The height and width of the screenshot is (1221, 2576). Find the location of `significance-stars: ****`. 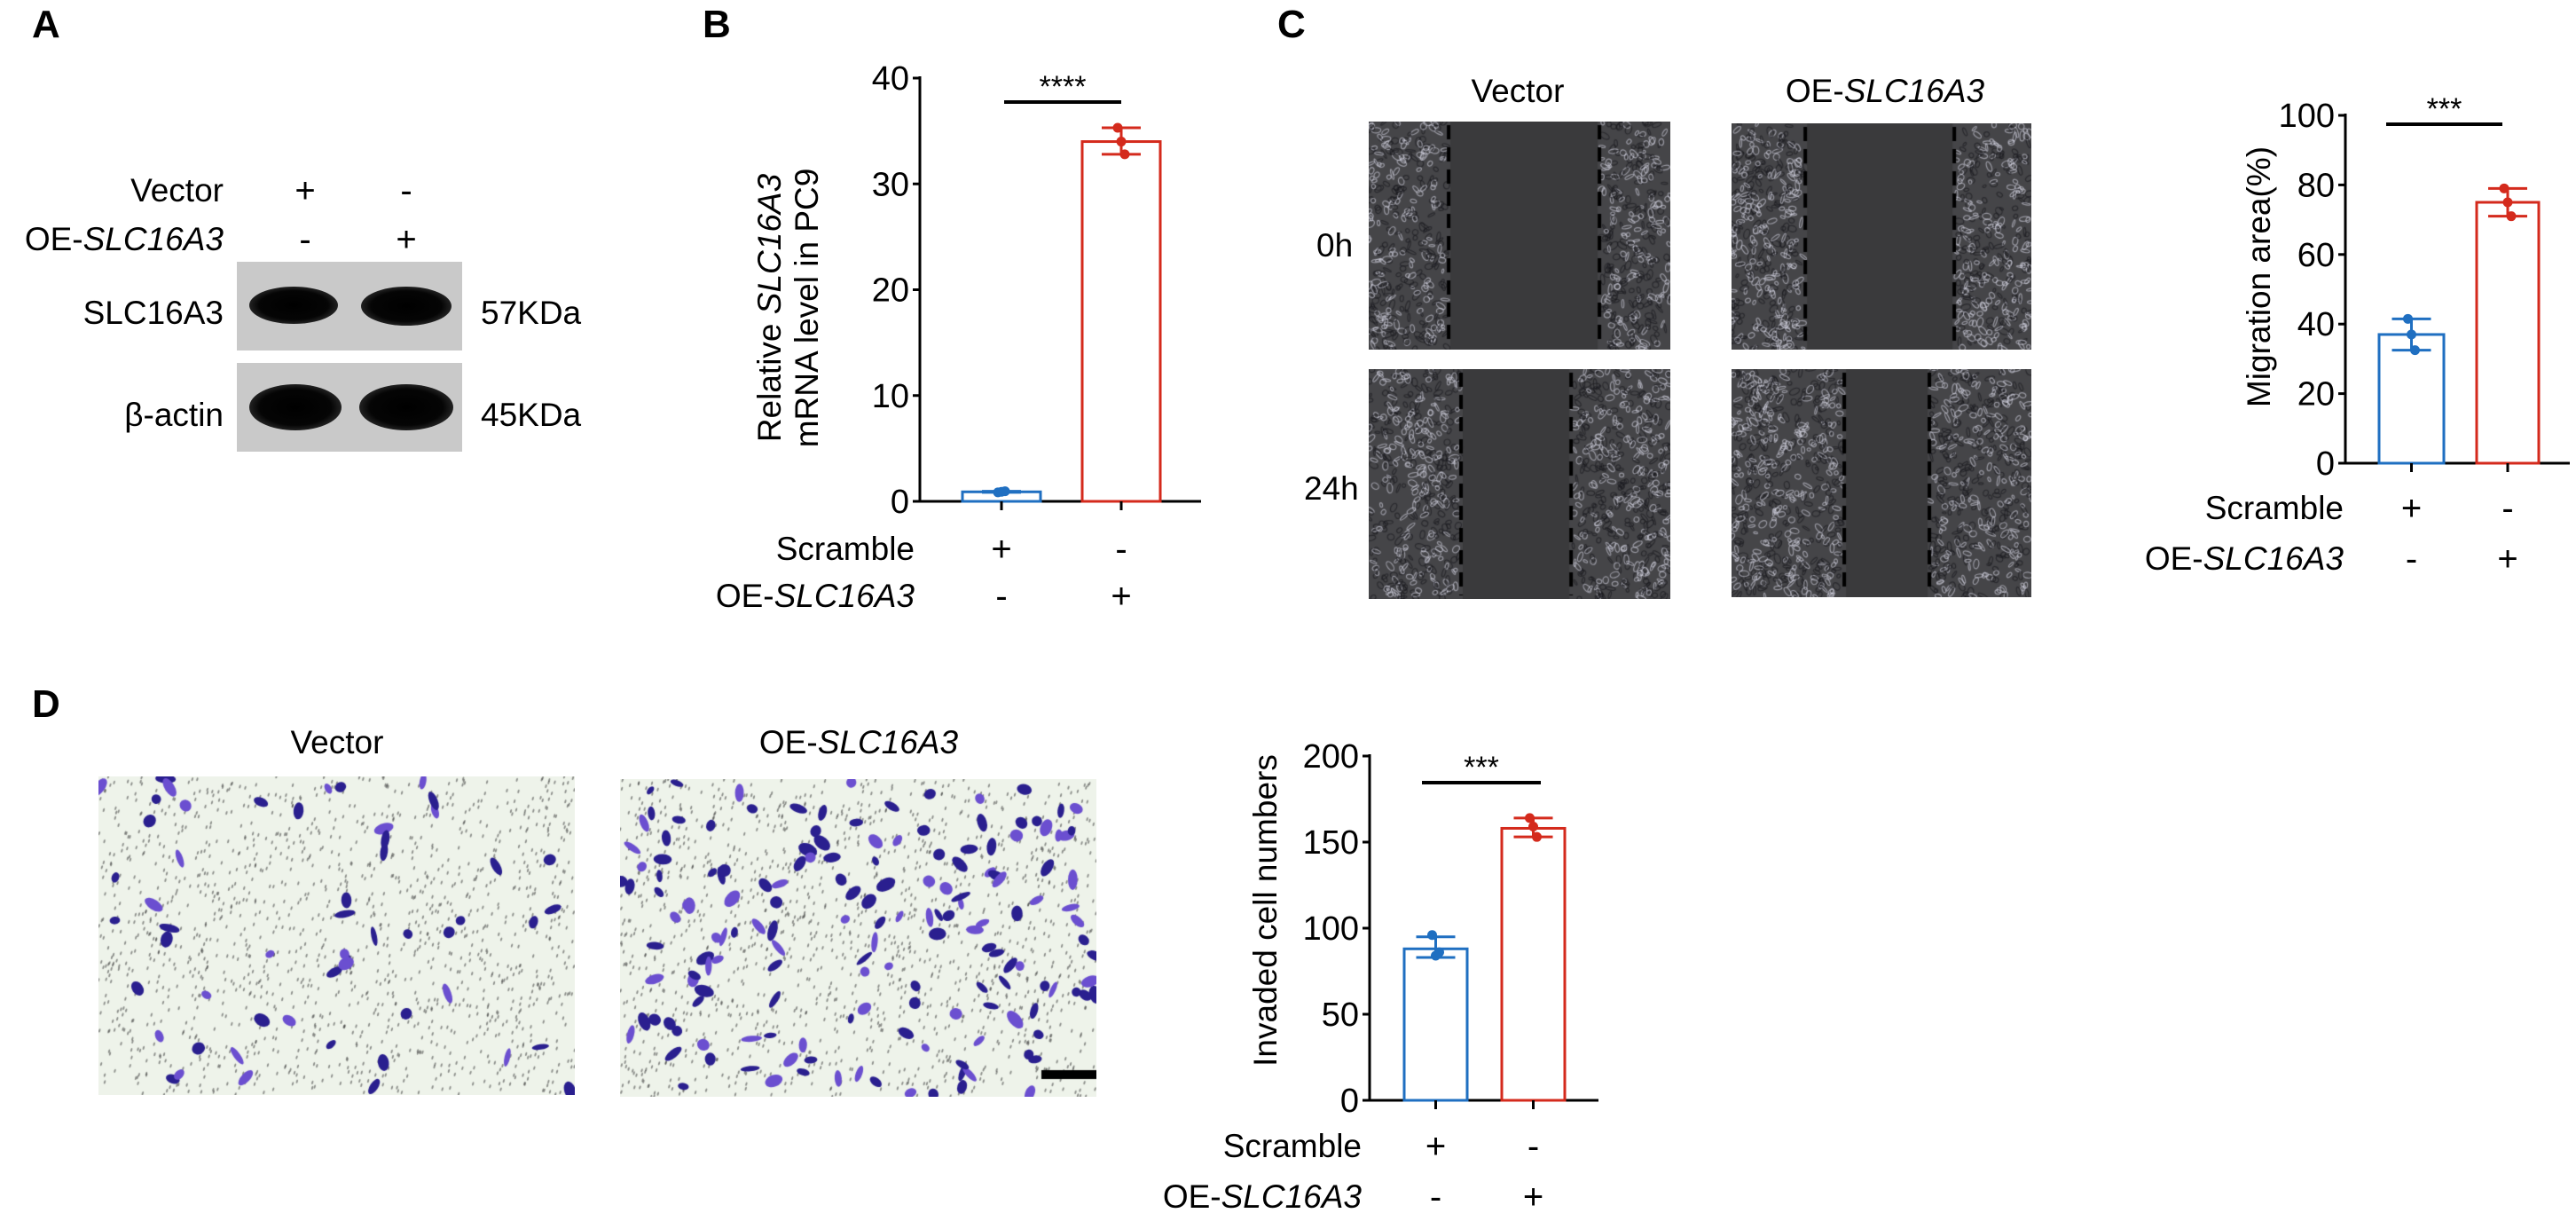

significance-stars: **** is located at coordinates (1063, 87).